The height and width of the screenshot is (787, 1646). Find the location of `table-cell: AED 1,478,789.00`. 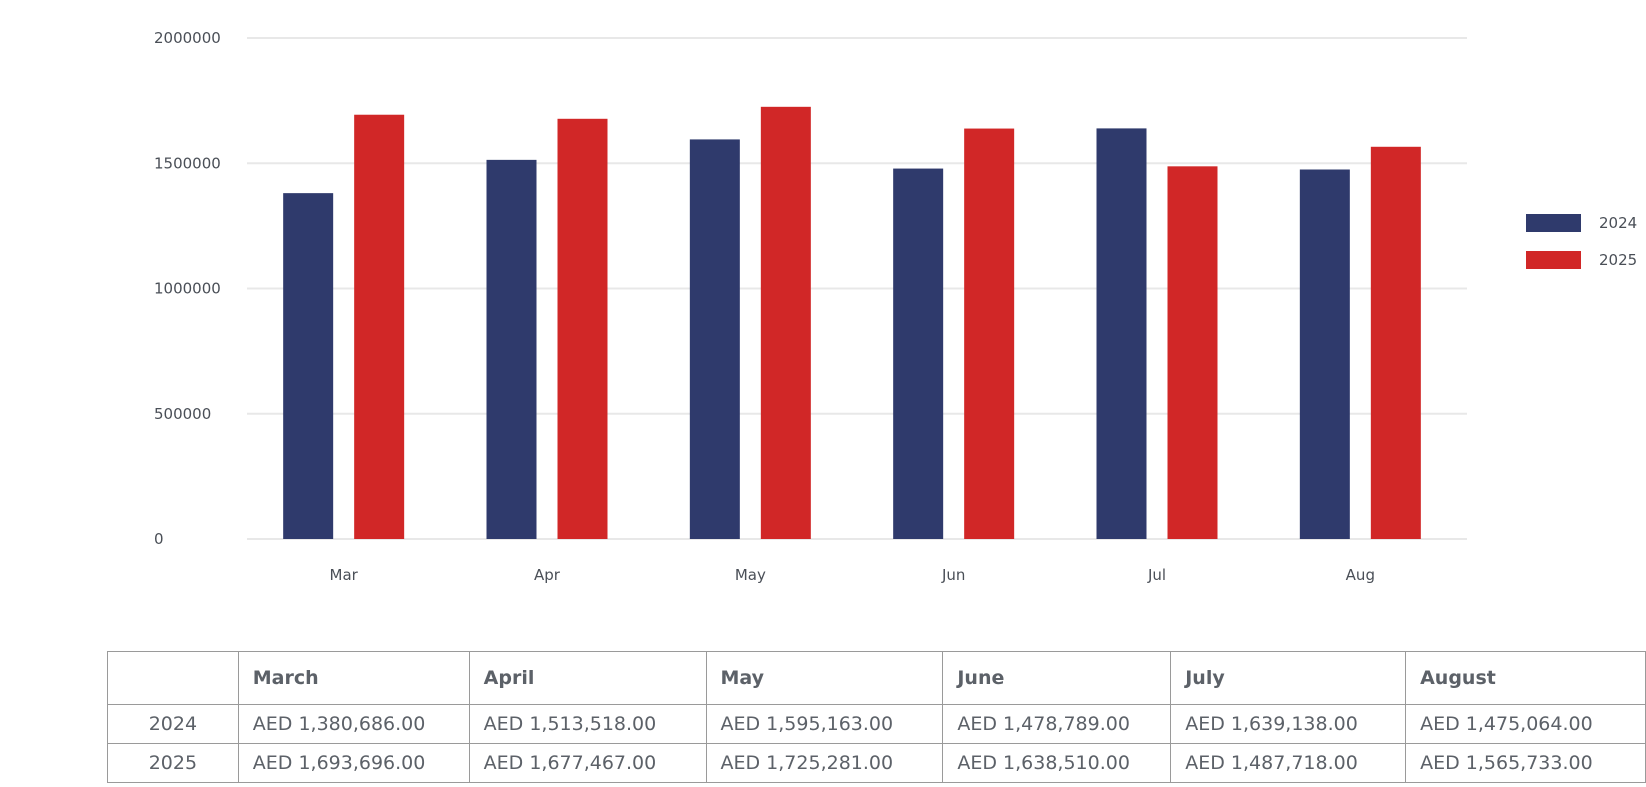

table-cell: AED 1,478,789.00 is located at coordinates (1057, 724).